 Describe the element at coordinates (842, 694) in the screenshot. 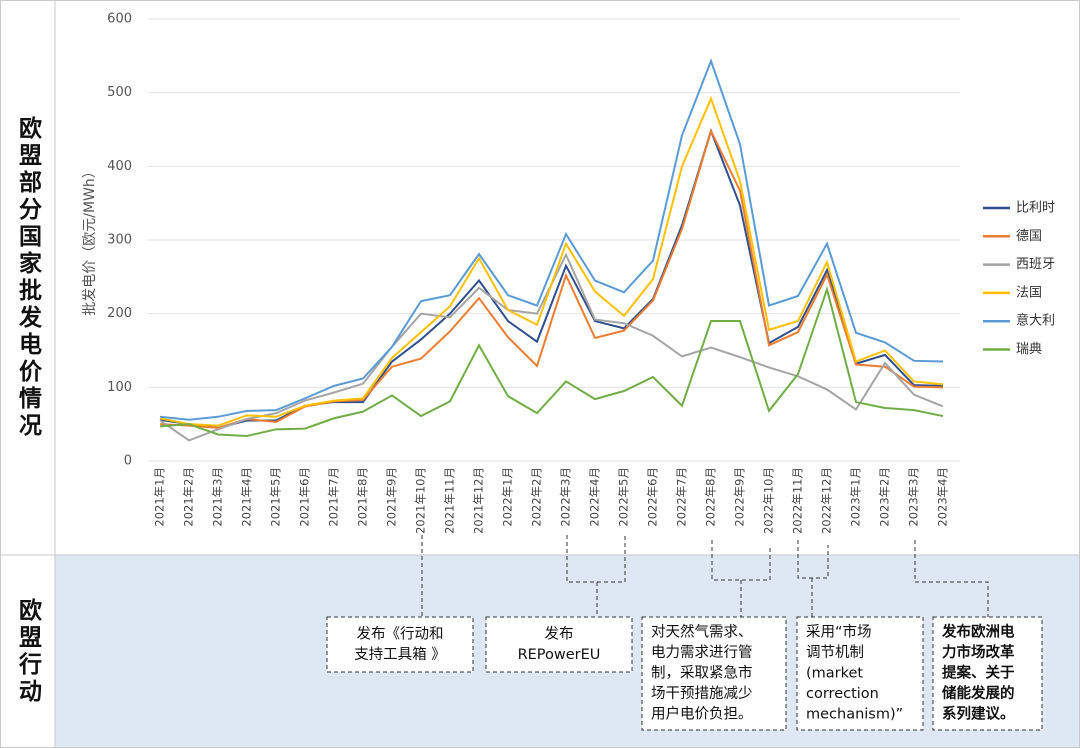

I see `action-text: correction` at that location.